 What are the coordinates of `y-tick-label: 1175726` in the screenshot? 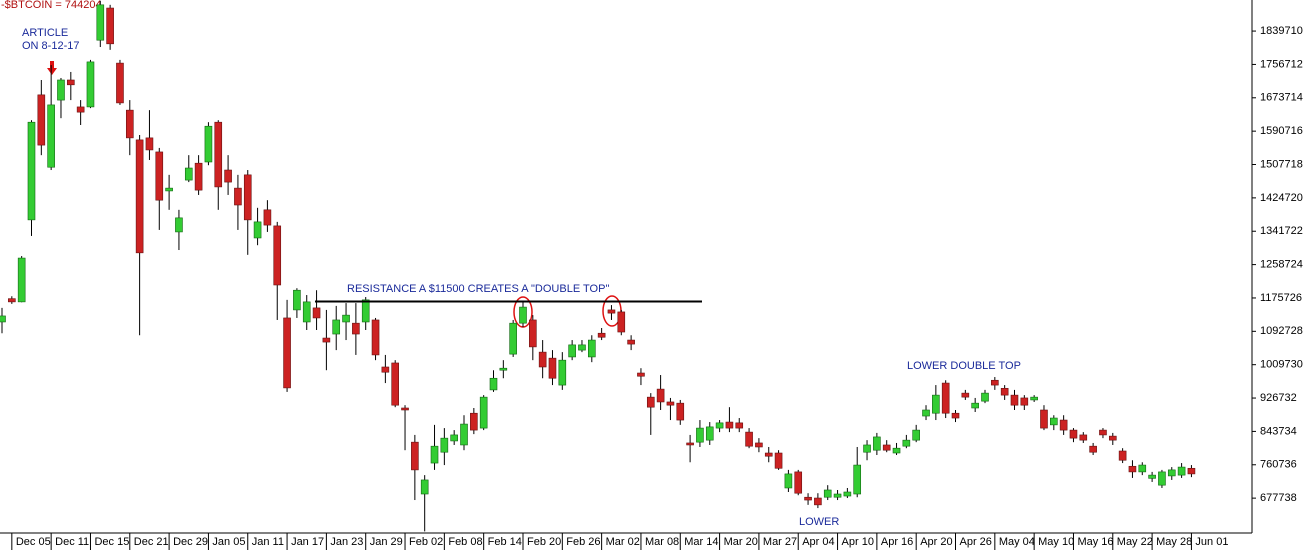 It's located at (1281, 298).